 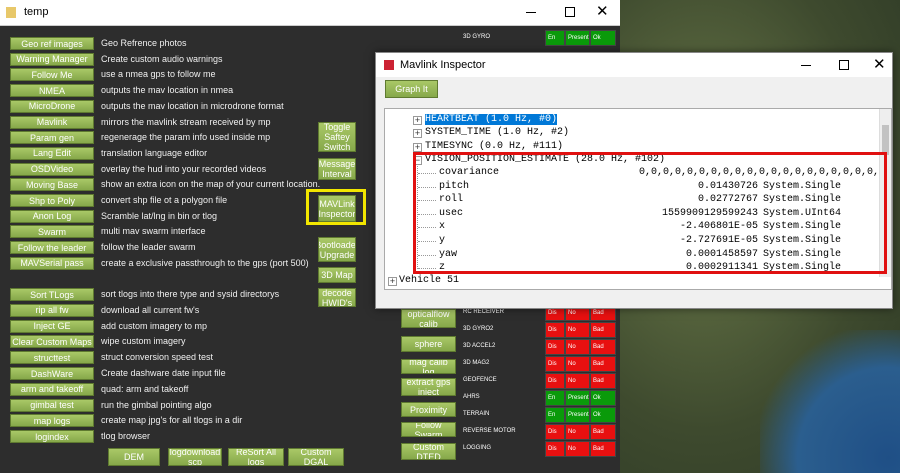 What do you see at coordinates (52, 326) in the screenshot?
I see `tool-button: Inject GE` at bounding box center [52, 326].